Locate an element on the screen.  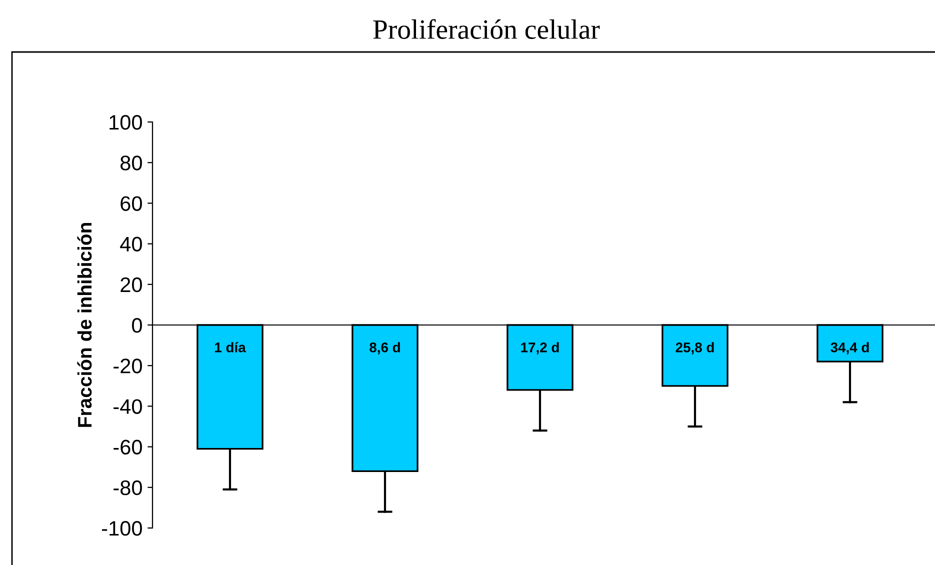
y-tick-label: 80 is located at coordinates (131, 163).